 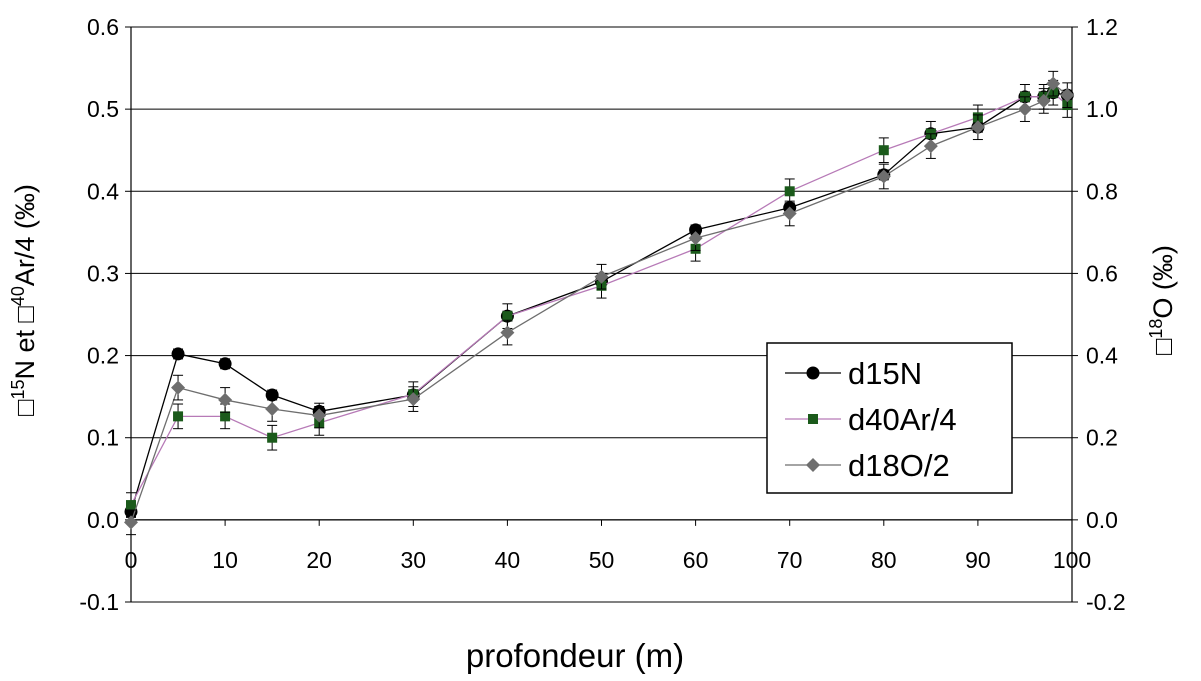 What do you see at coordinates (25, 235) in the screenshot?
I see `y-left-title-post: Ar/4 (‰)` at bounding box center [25, 235].